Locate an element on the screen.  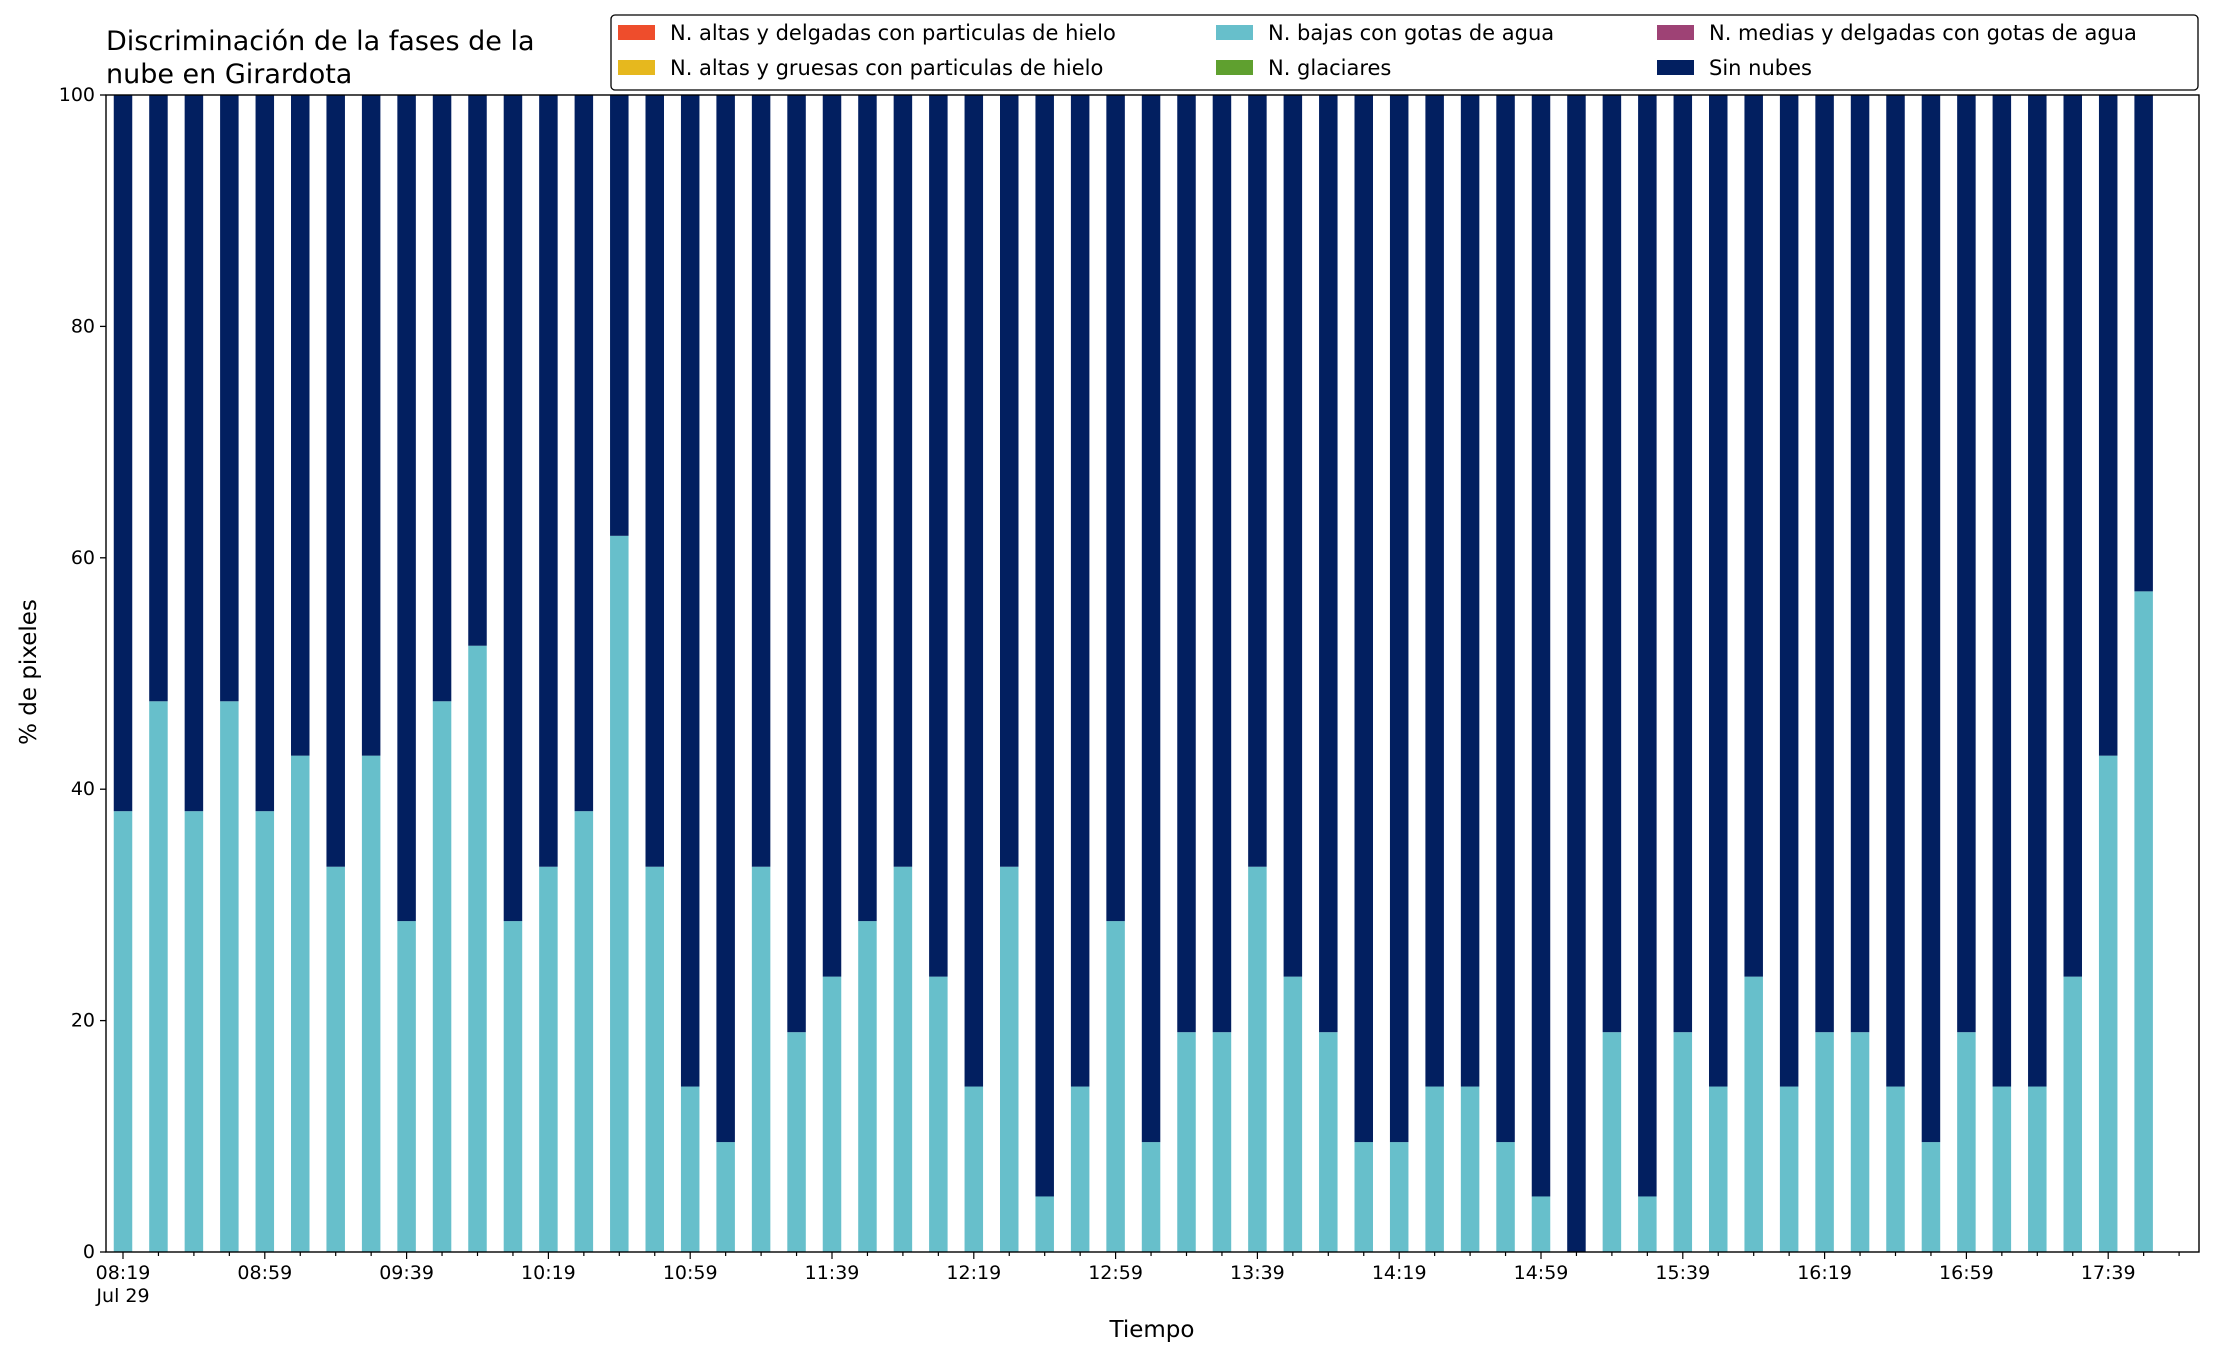
legend-label-4: N. medias y delgadas con gotas de agua is located at coordinates (1923, 33).